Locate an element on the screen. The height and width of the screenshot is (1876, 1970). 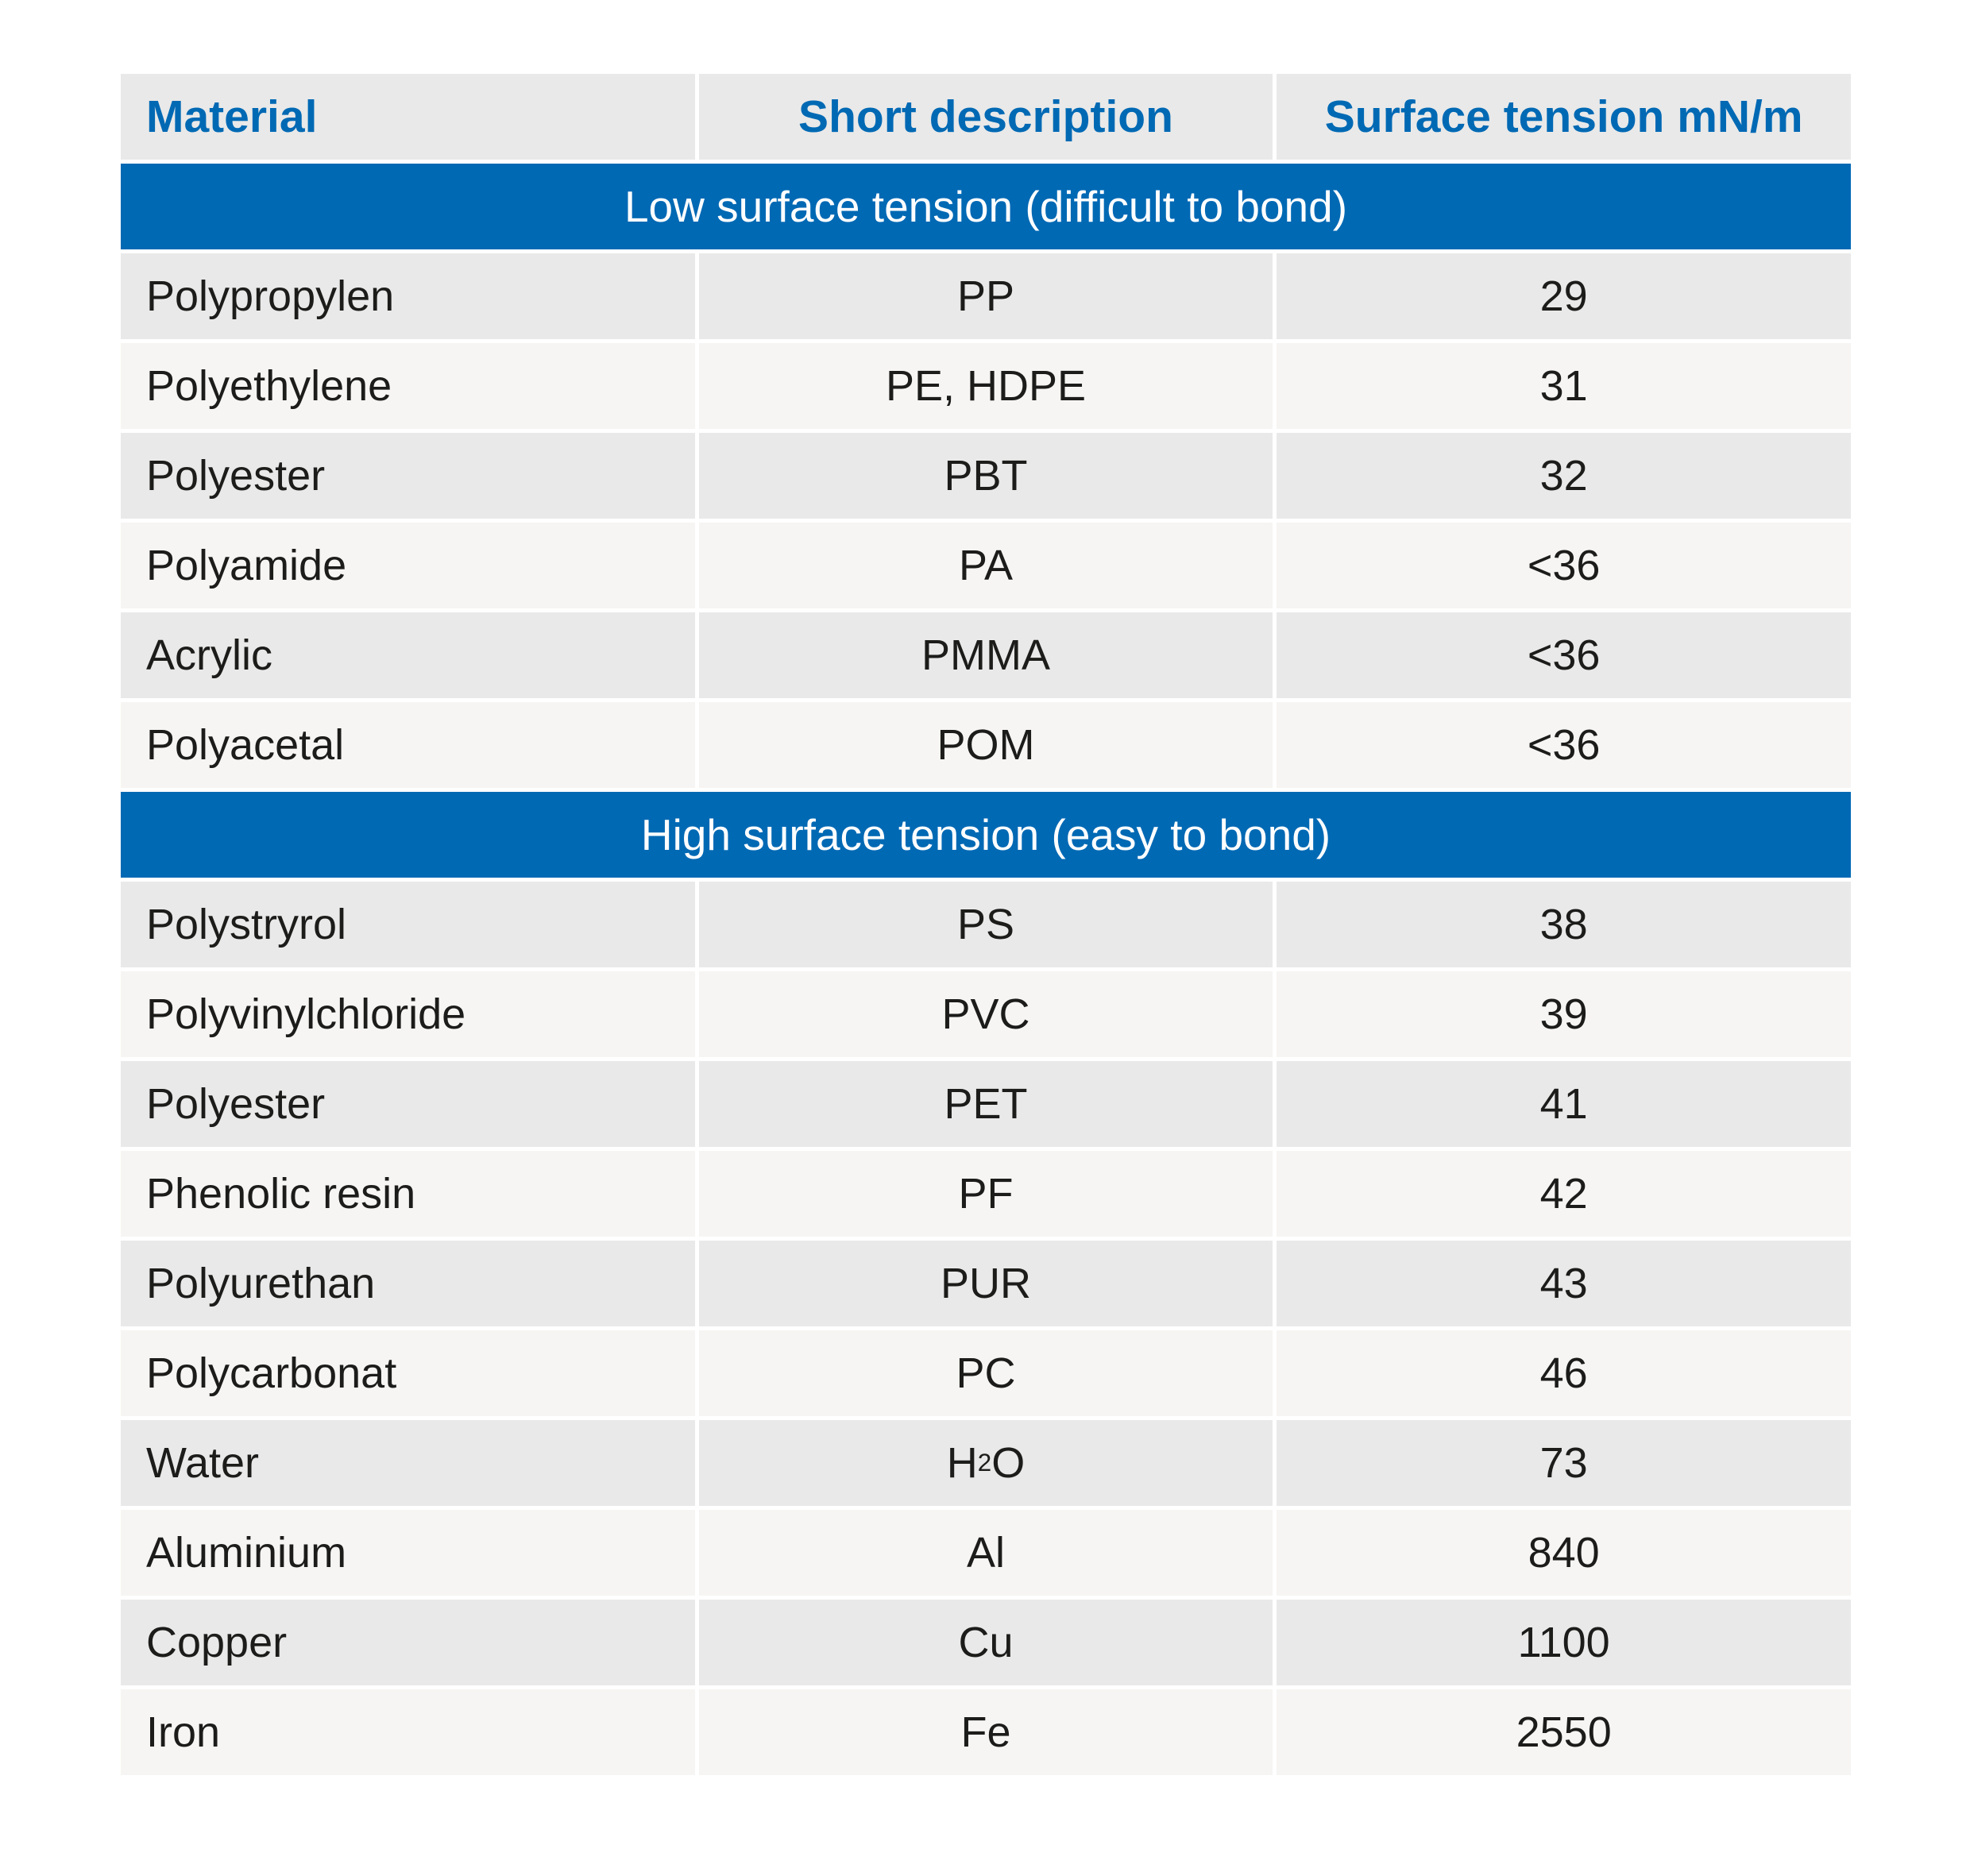
material-cell: Water is located at coordinates (408, 1463).